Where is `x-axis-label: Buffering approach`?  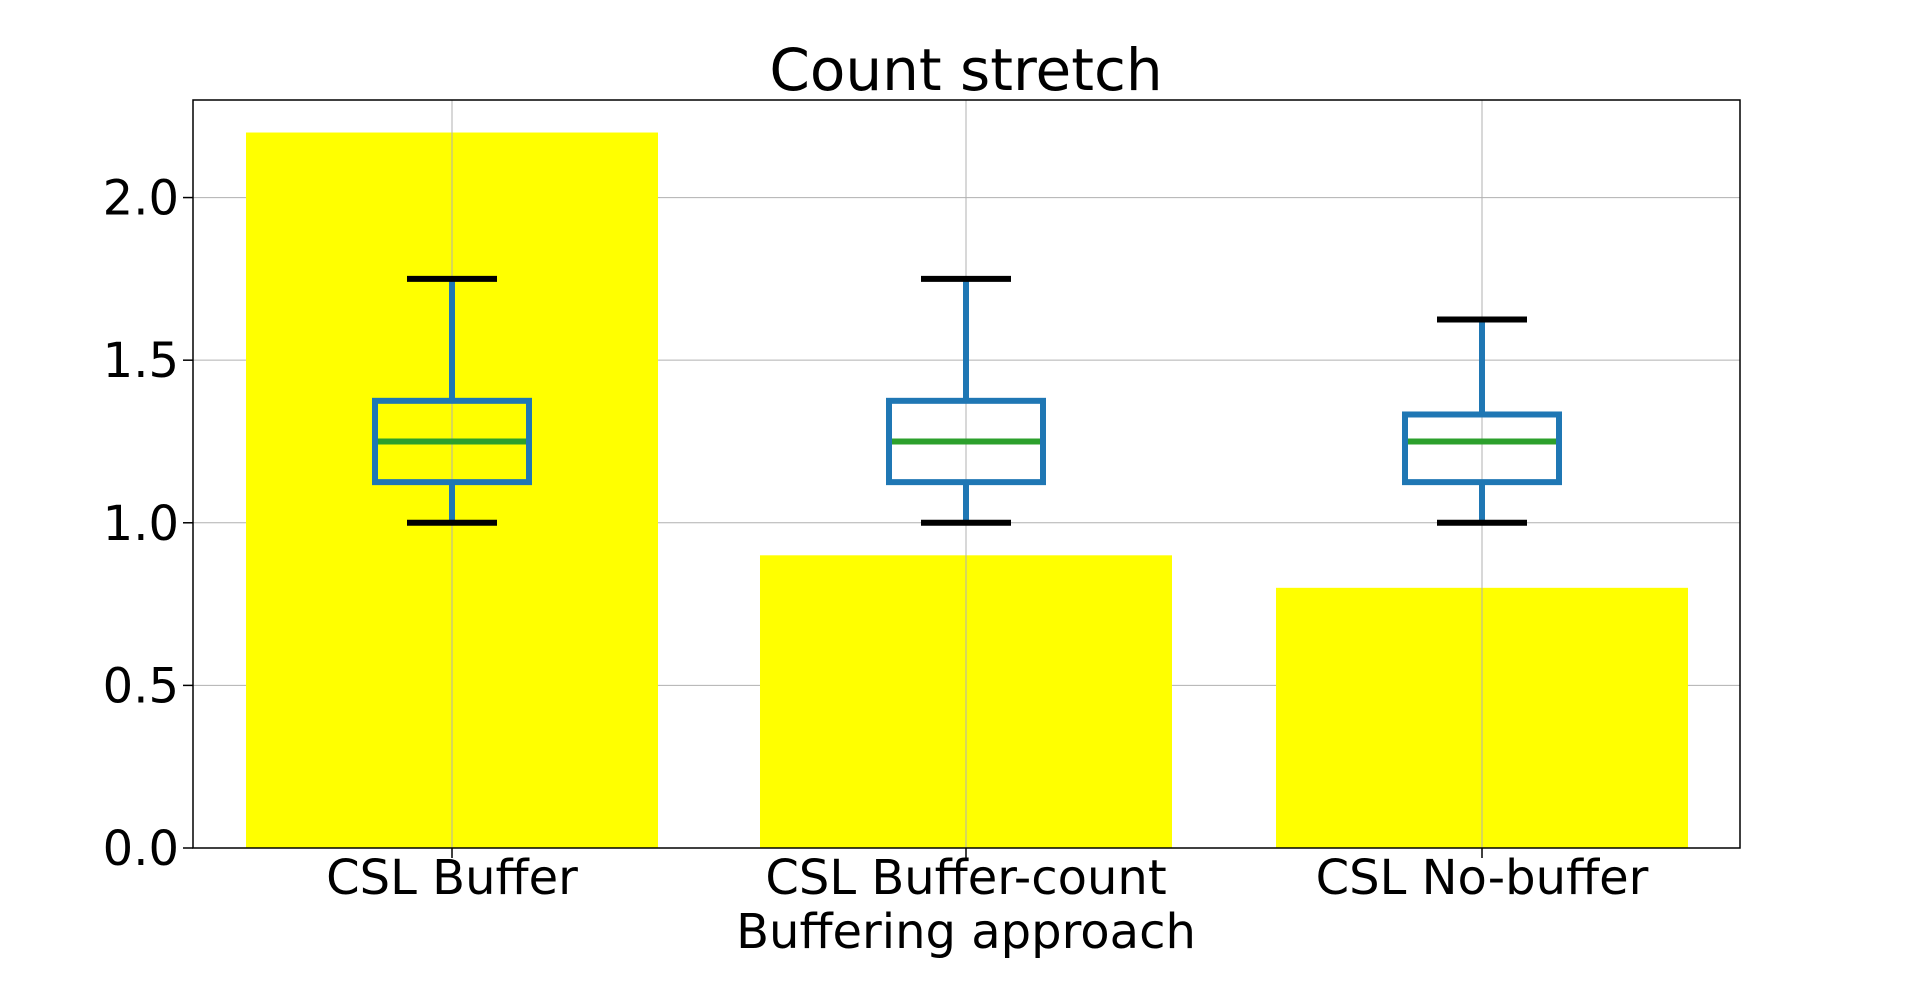
x-axis-label: Buffering approach is located at coordinates (966, 932).